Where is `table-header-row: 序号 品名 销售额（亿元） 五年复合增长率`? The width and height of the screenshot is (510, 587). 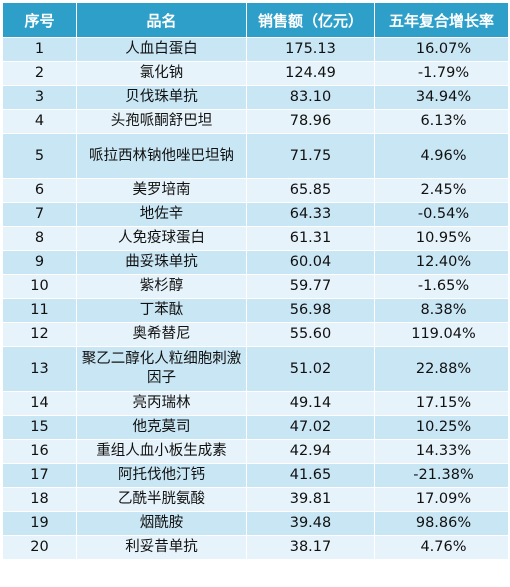 table-header-row: 序号 品名 销售额（亿元） 五年复合增长率 is located at coordinates (255, 20).